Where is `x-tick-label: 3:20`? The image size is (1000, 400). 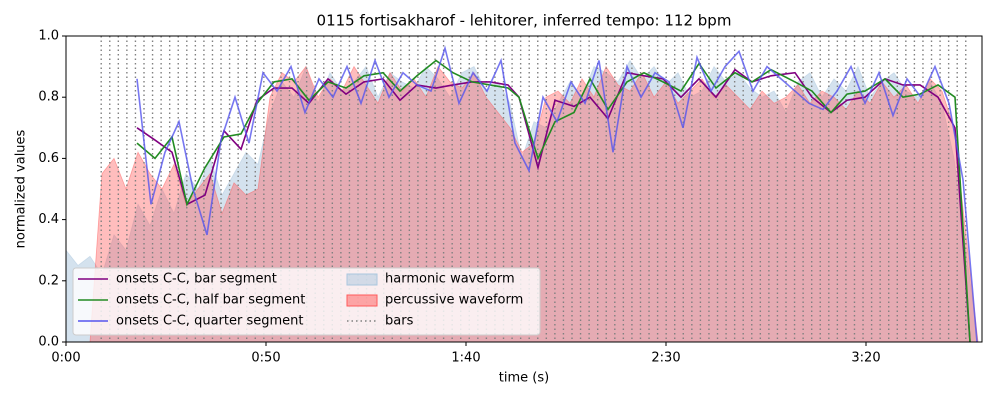 x-tick-label: 3:20 is located at coordinates (865, 358).